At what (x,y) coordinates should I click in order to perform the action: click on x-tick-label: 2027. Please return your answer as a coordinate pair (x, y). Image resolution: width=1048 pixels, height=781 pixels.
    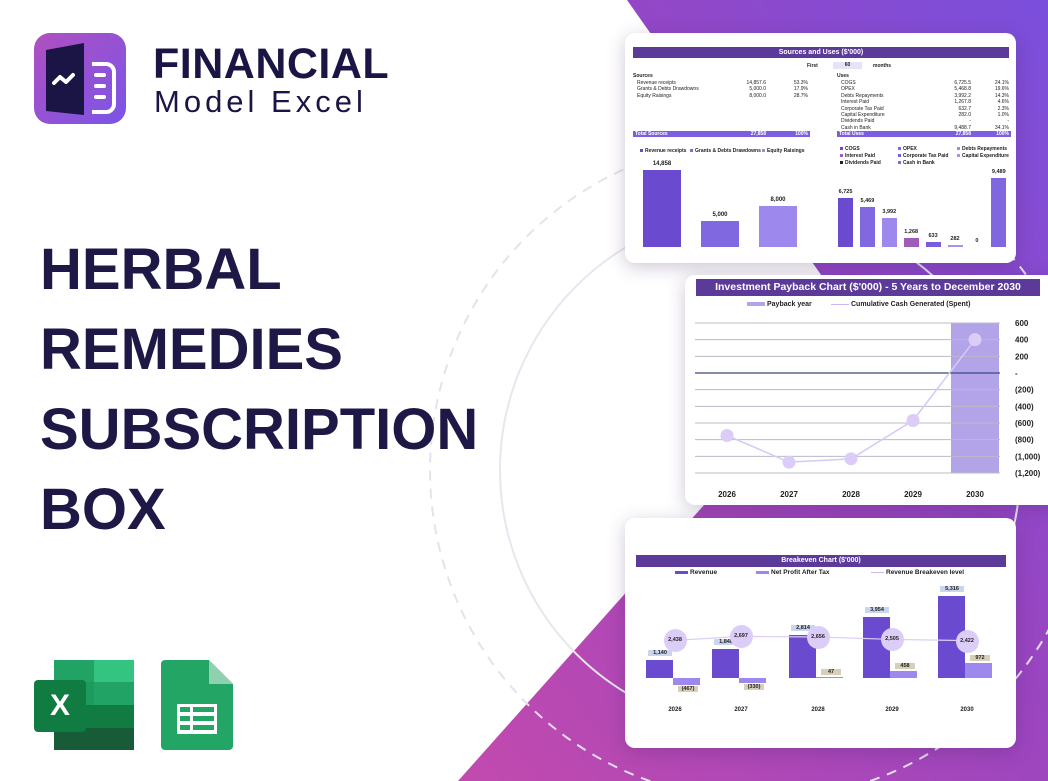
    Looking at the image, I should click on (741, 710).